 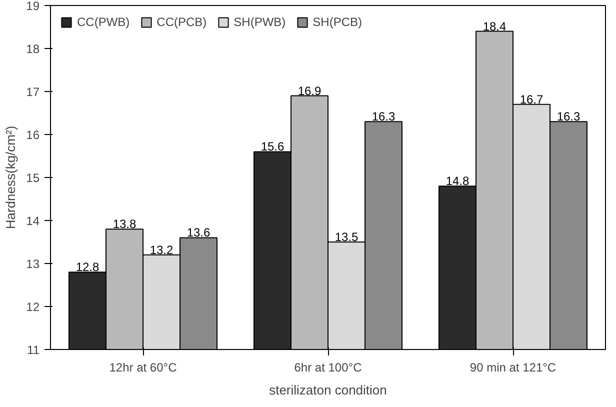 I want to click on y-tick-label: 16, so click(x=33, y=135).